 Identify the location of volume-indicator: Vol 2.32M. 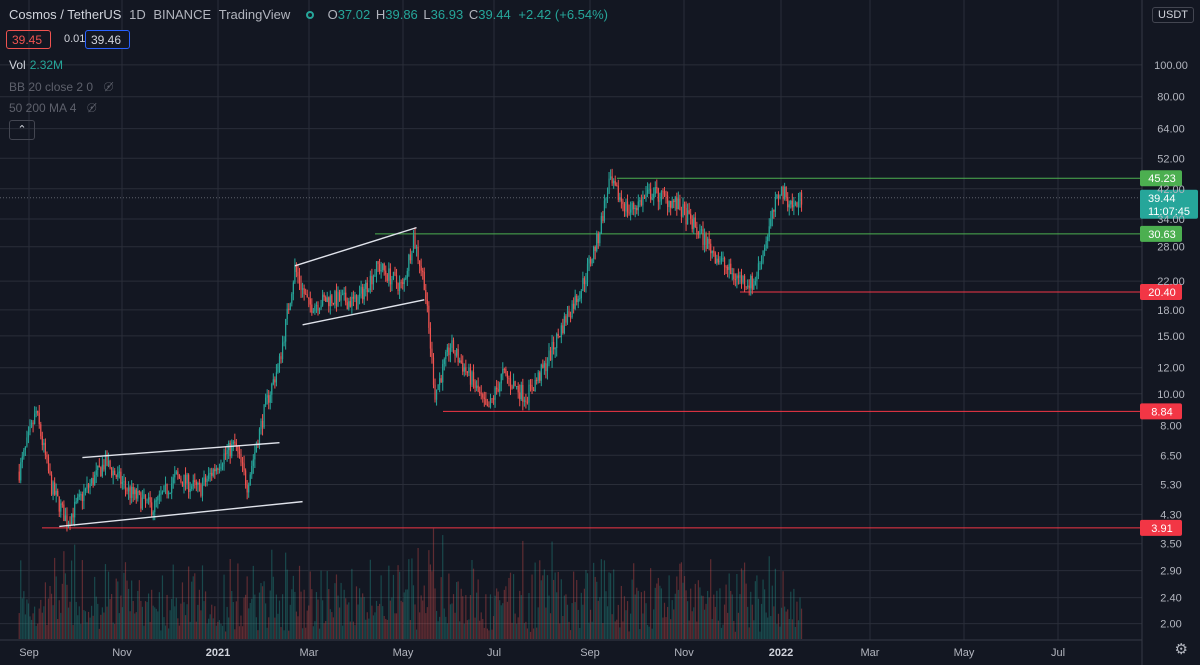
(36, 65).